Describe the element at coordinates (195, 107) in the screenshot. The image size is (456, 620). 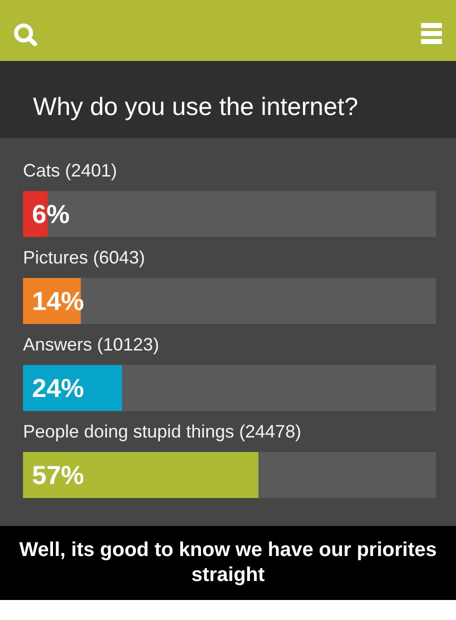
I see `chart-title: Why do you use the internet?` at that location.